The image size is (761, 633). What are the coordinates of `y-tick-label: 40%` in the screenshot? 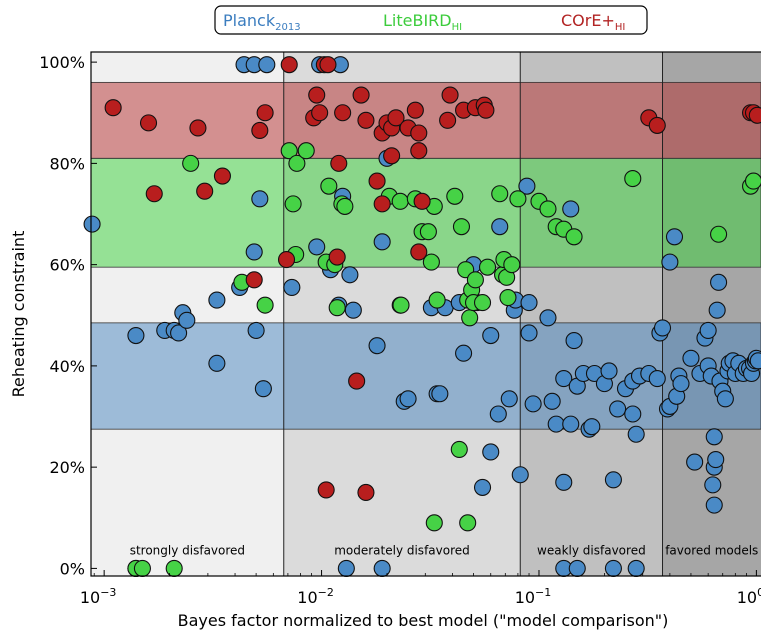 It's located at (67, 366).